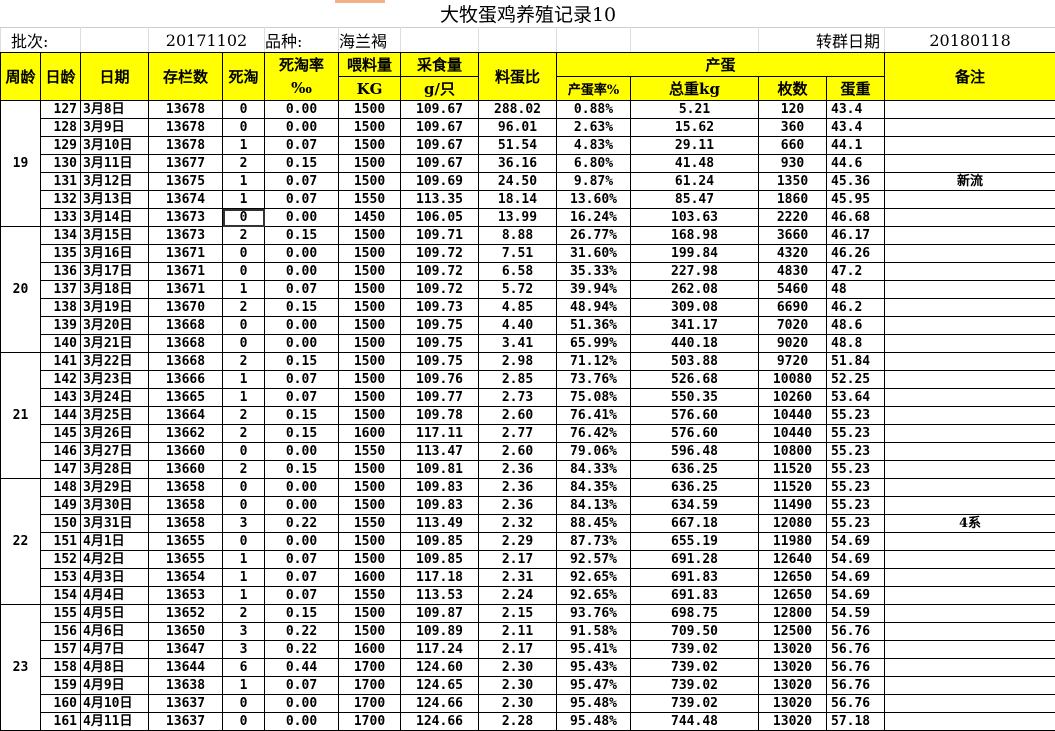 The width and height of the screenshot is (1055, 731). What do you see at coordinates (695, 650) in the screenshot?
I see `total-weight-cell: 739.02` at bounding box center [695, 650].